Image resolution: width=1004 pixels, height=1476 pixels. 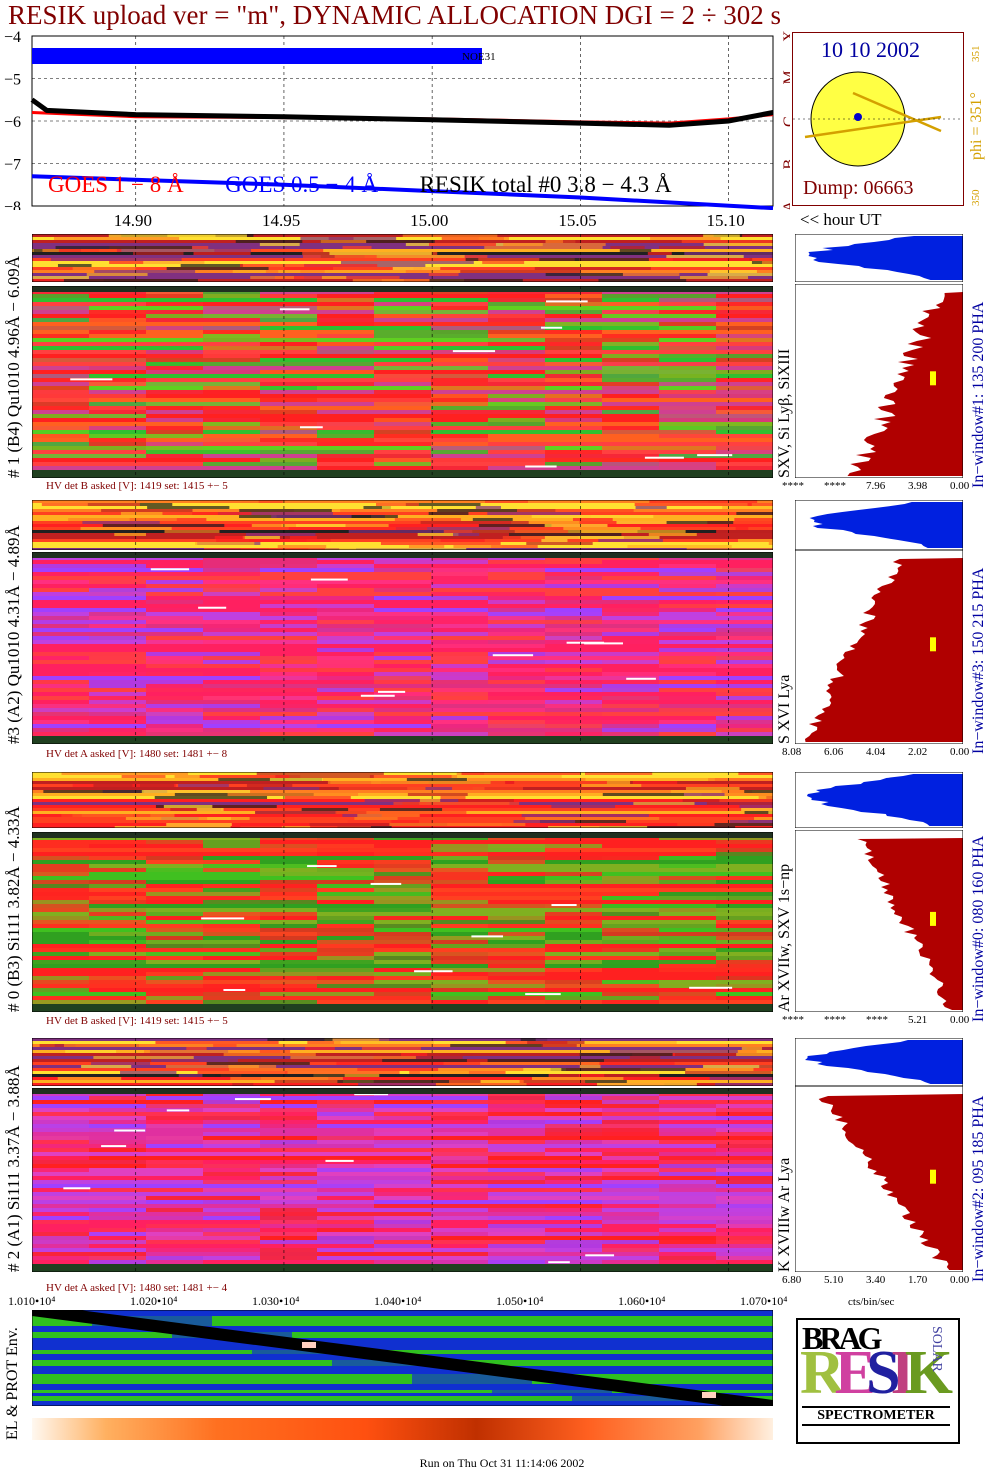 What do you see at coordinates (792, 752) in the screenshot?
I see `channel-1-pha-tick: 8.08` at bounding box center [792, 752].